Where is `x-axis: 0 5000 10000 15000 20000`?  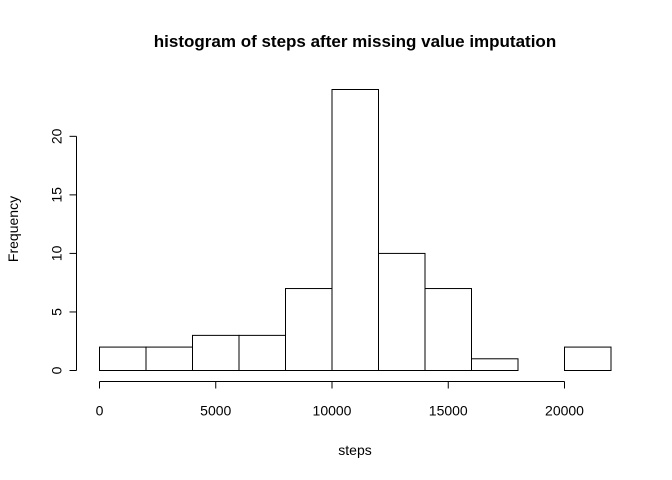 x-axis: 0 5000 10000 15000 20000 is located at coordinates (340, 400).